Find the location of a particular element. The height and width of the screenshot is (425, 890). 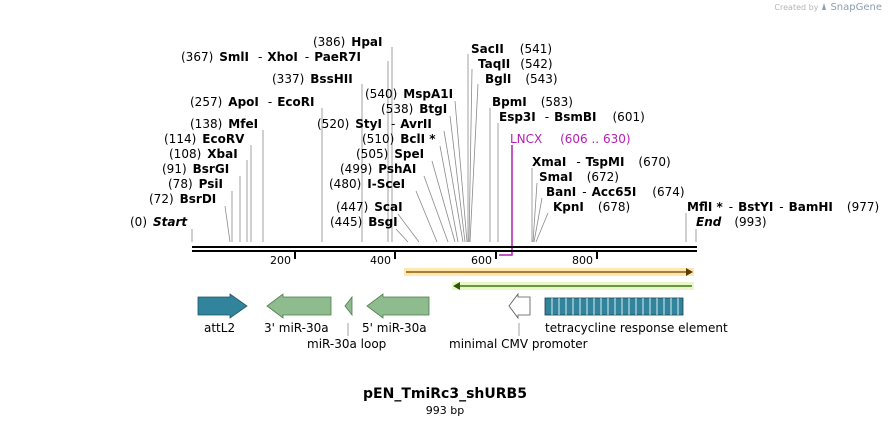

leader-mspa1i is located at coordinates (461, 171).